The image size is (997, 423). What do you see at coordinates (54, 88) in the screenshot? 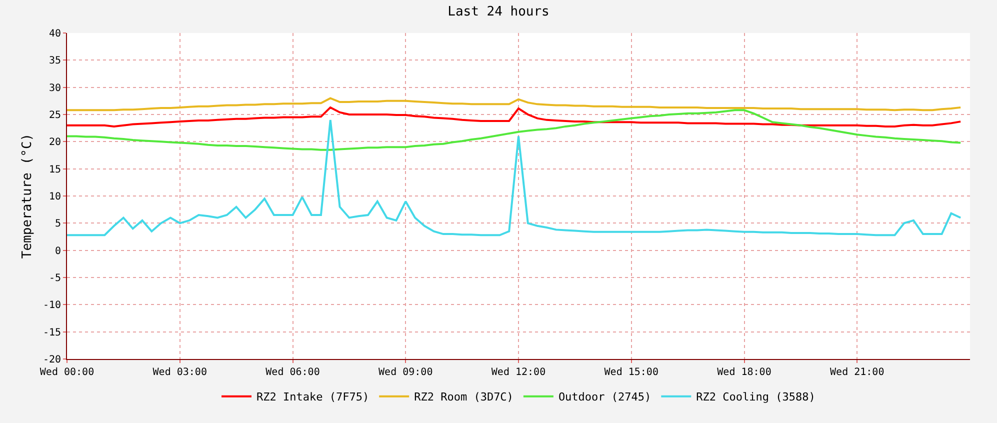
I see `y-tick-label: 30` at bounding box center [54, 88].